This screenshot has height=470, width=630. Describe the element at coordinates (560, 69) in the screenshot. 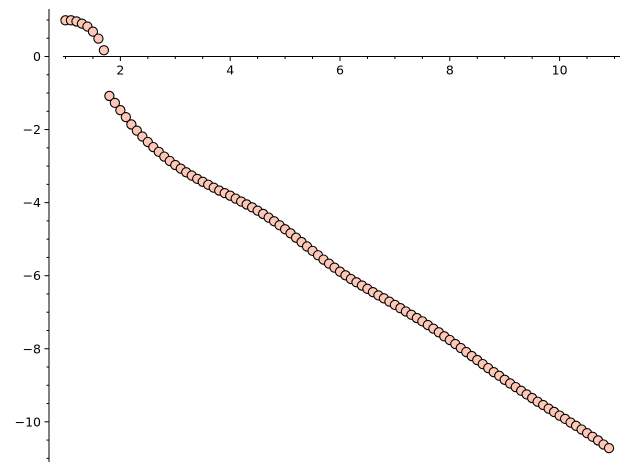

I see `x-tick-label: 10` at that location.